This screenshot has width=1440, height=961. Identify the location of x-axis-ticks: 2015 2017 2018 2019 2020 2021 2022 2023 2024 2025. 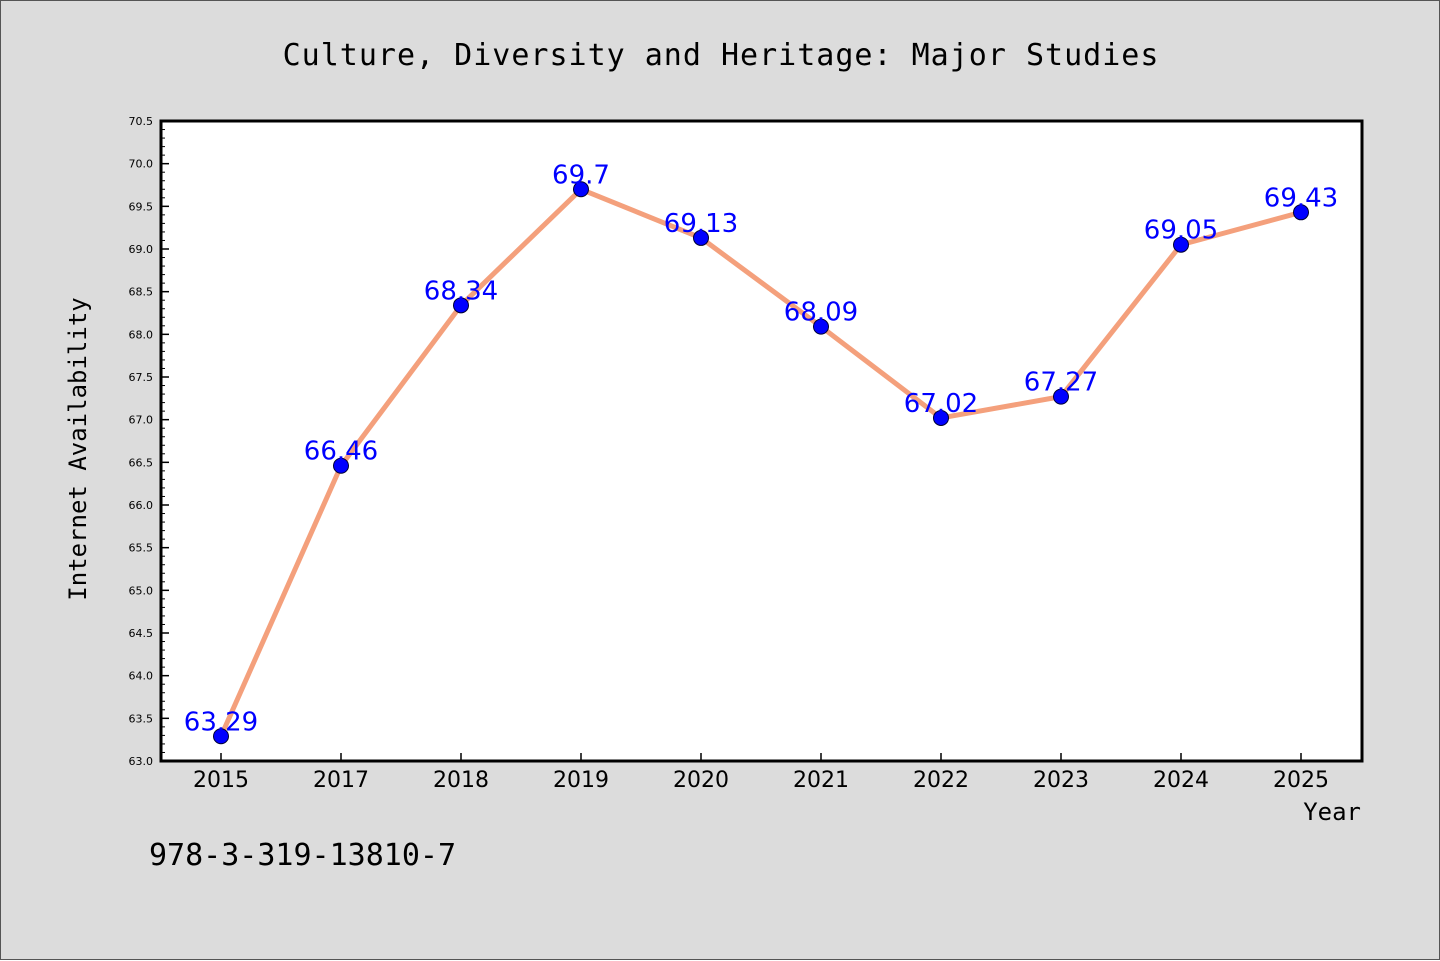
(761, 773).